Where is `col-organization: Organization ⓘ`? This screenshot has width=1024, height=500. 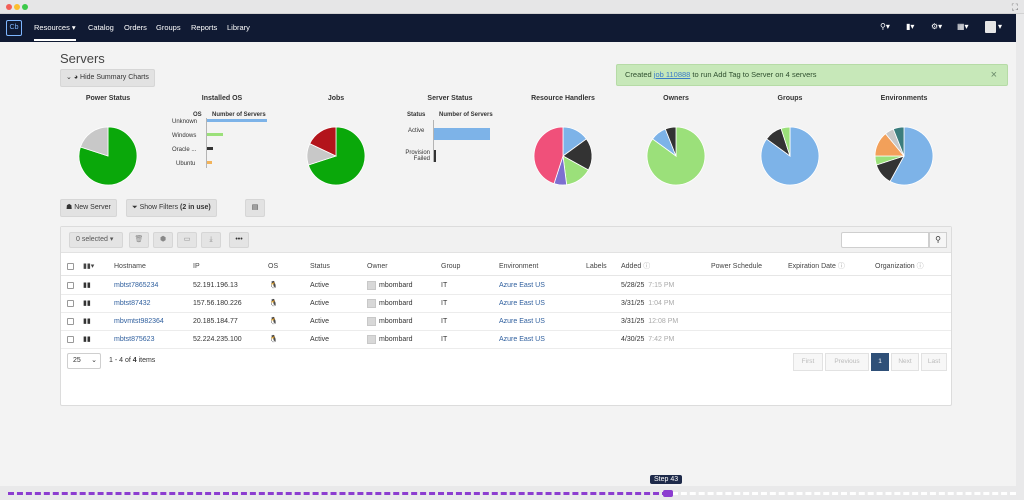 col-organization: Organization ⓘ is located at coordinates (899, 266).